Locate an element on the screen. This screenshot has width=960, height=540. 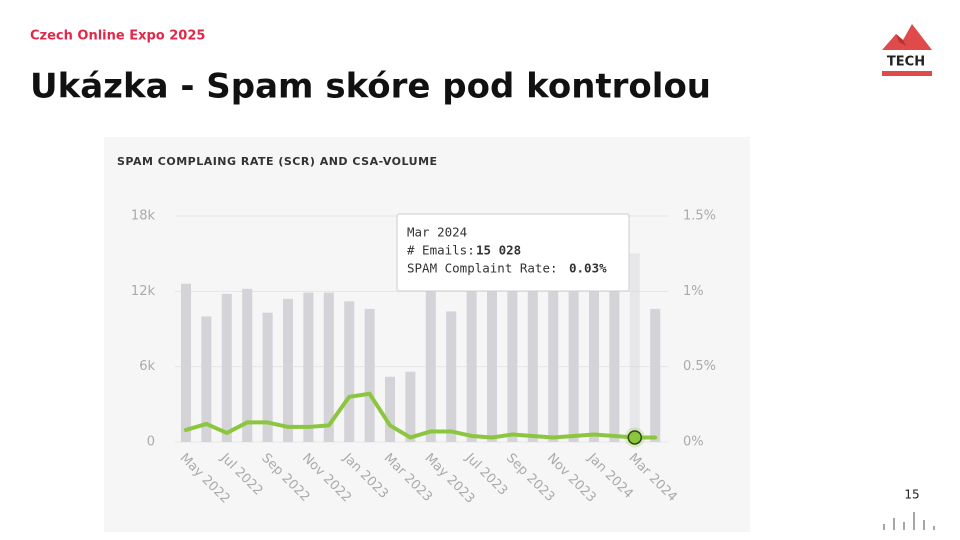
y2-tick-label: 0% is located at coordinates (693, 442).